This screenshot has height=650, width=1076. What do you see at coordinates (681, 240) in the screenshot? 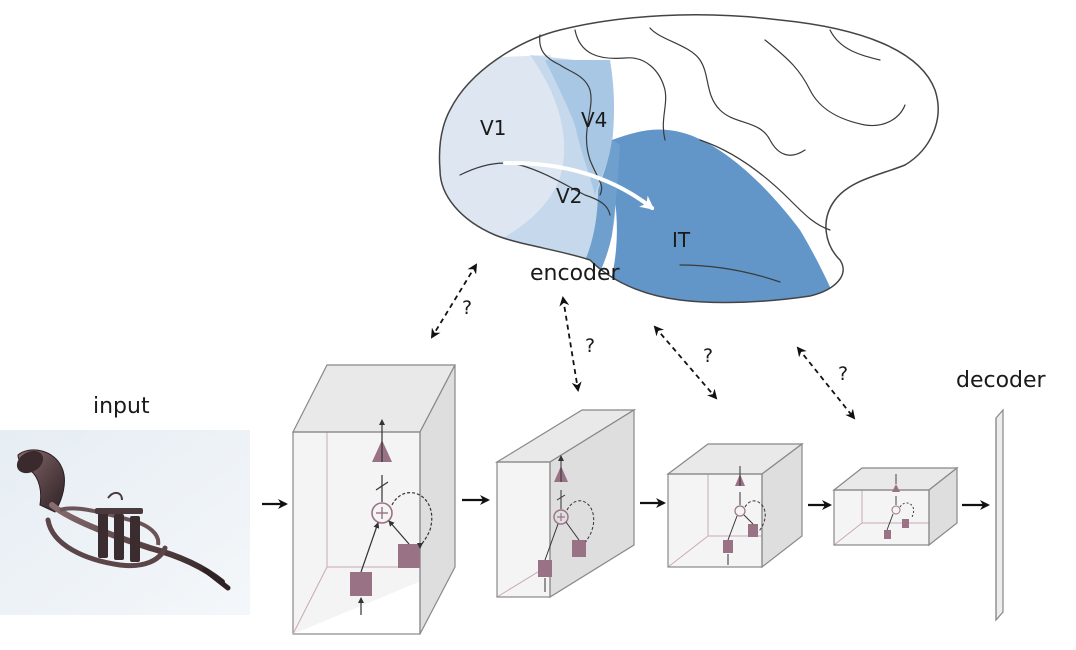
I see `region-label-it: IT` at bounding box center [681, 240].